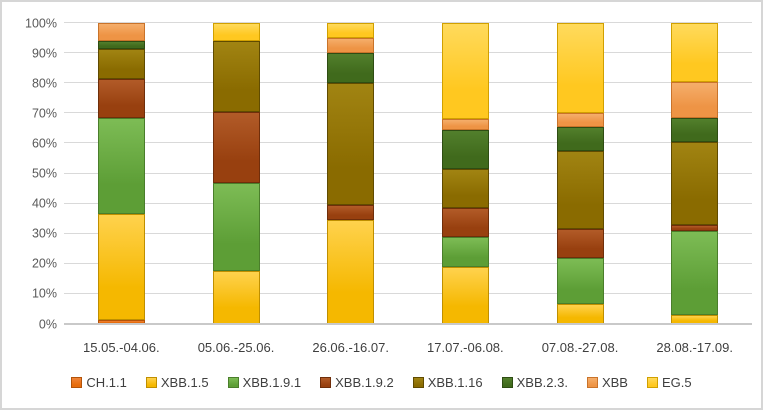 This screenshot has height=410, width=763. What do you see at coordinates (47, 323) in the screenshot?
I see `y-tick-label: 0%` at bounding box center [47, 323].